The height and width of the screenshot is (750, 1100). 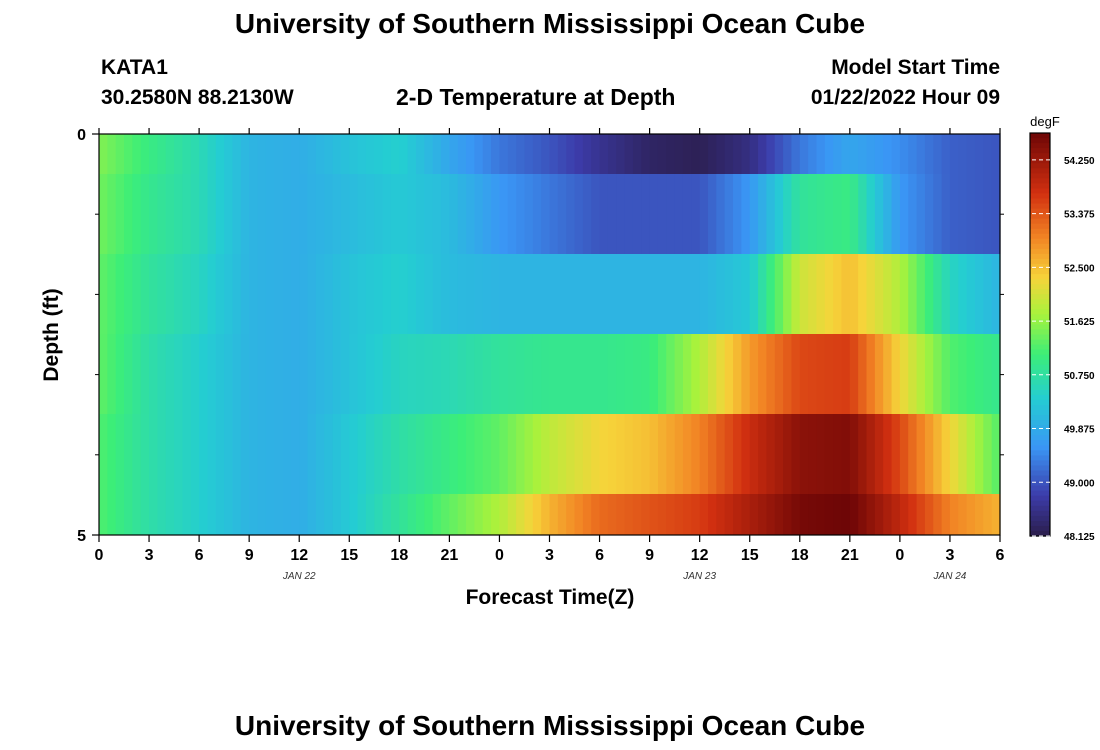 What do you see at coordinates (81, 536) in the screenshot?
I see `y-tick-label: 5` at bounding box center [81, 536].